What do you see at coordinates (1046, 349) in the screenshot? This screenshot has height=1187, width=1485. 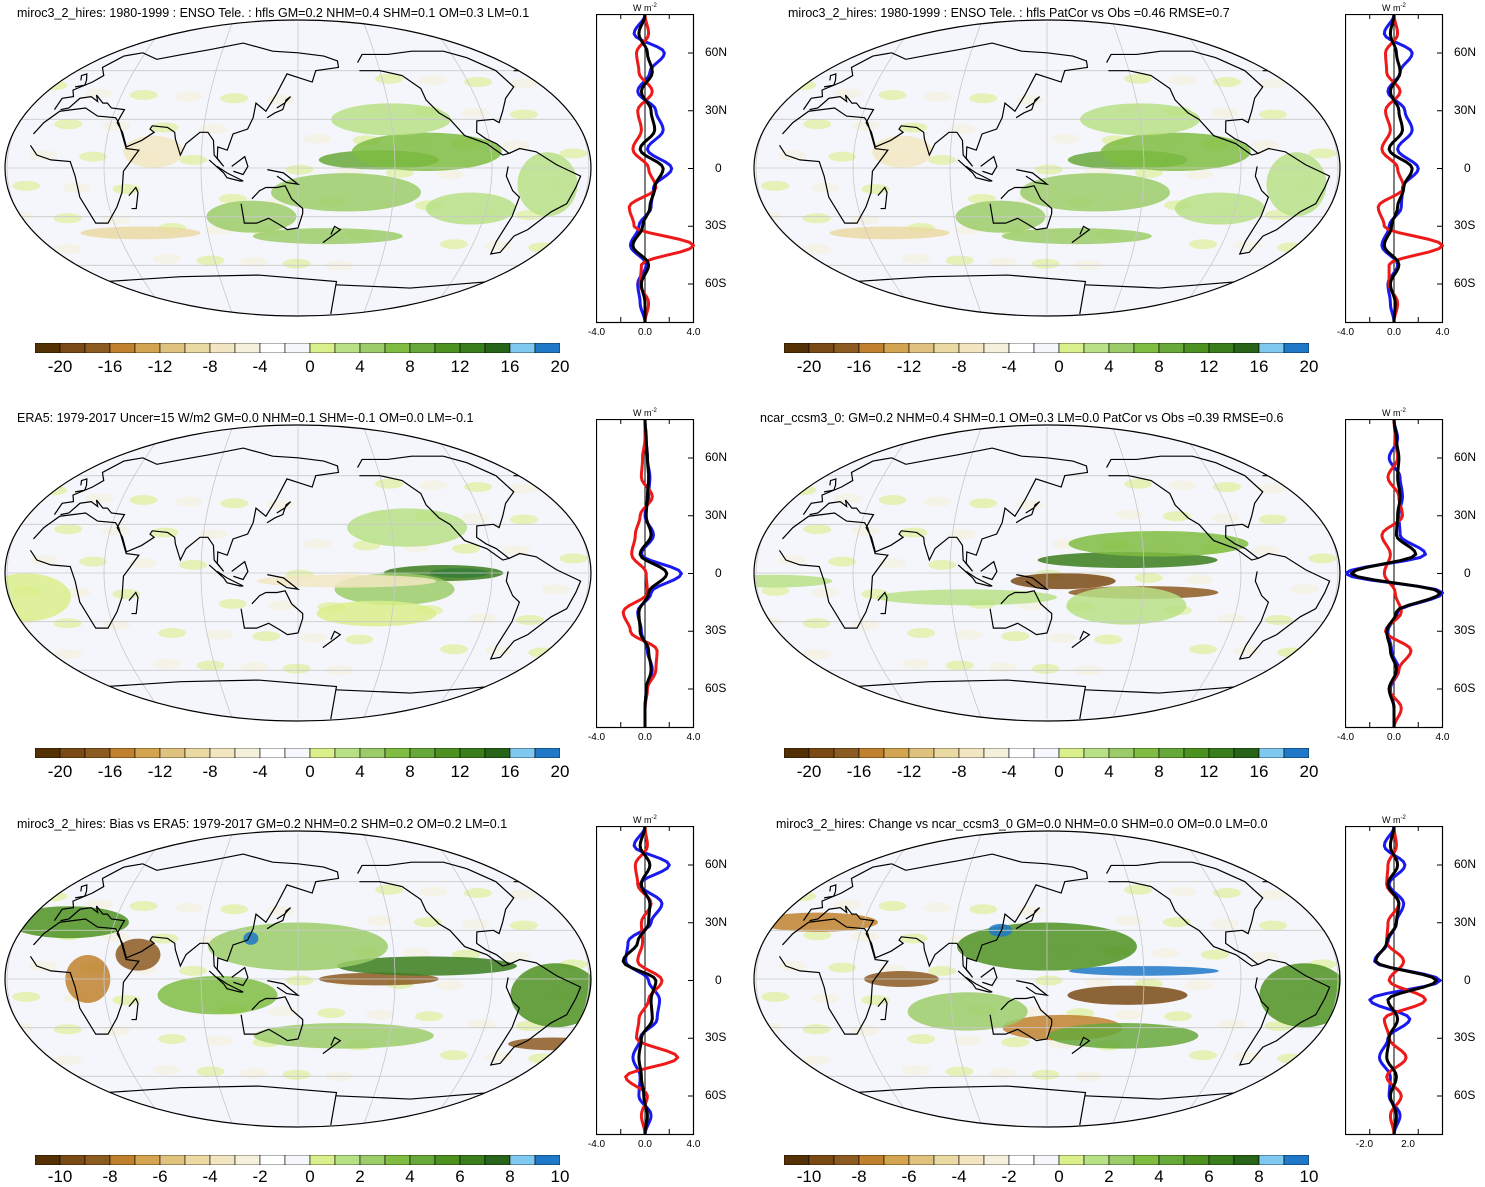 I see `colorbar` at bounding box center [1046, 349].